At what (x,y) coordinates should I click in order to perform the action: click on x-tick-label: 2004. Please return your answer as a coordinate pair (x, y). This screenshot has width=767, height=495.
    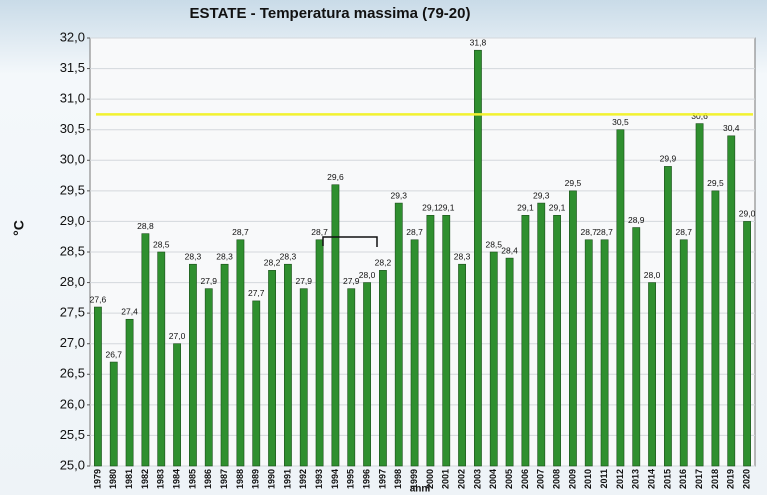
    Looking at the image, I should click on (493, 479).